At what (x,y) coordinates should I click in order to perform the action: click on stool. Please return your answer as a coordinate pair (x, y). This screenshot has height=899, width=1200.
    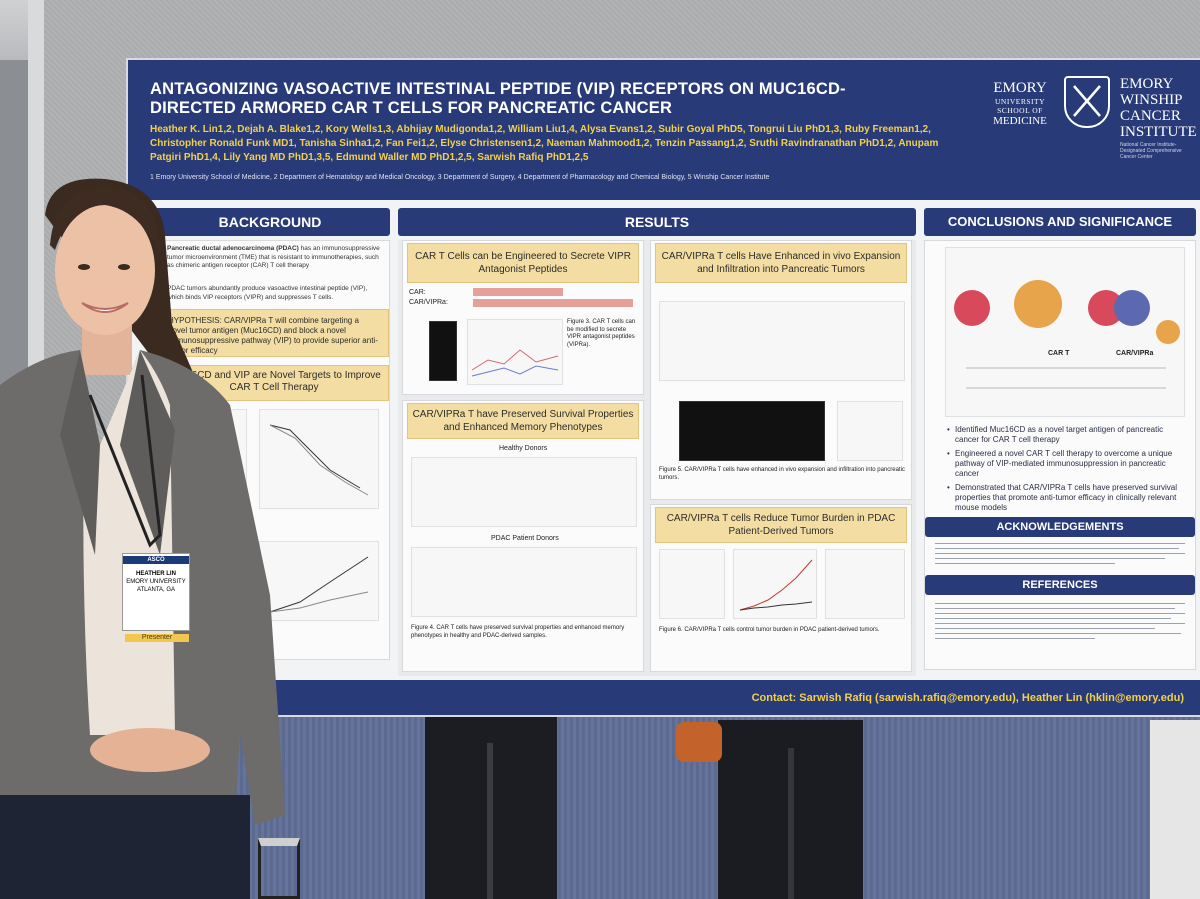
    Looking at the image, I should click on (279, 868).